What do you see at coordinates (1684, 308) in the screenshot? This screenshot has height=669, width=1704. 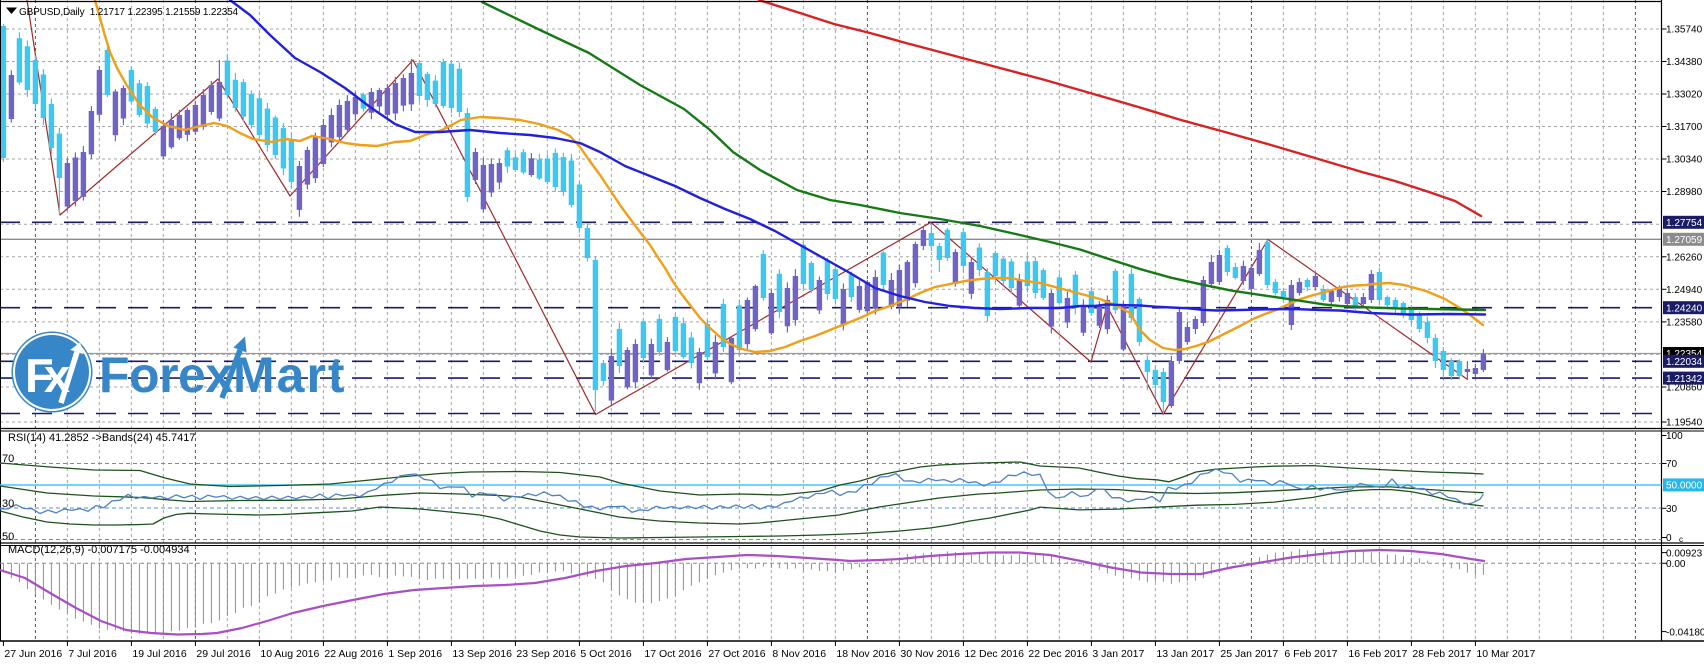 I see `svg-text: 1.24240` at bounding box center [1684, 308].